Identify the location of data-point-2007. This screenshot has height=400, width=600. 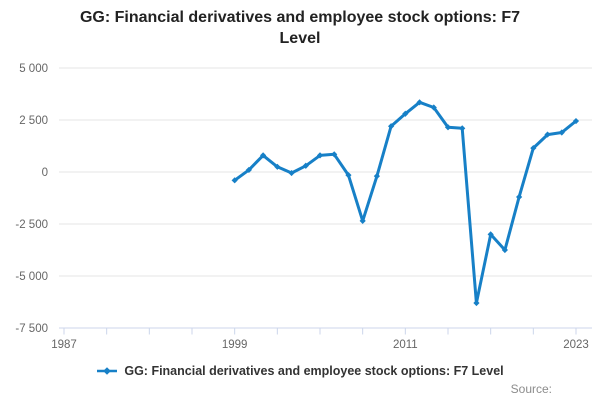
(348, 175).